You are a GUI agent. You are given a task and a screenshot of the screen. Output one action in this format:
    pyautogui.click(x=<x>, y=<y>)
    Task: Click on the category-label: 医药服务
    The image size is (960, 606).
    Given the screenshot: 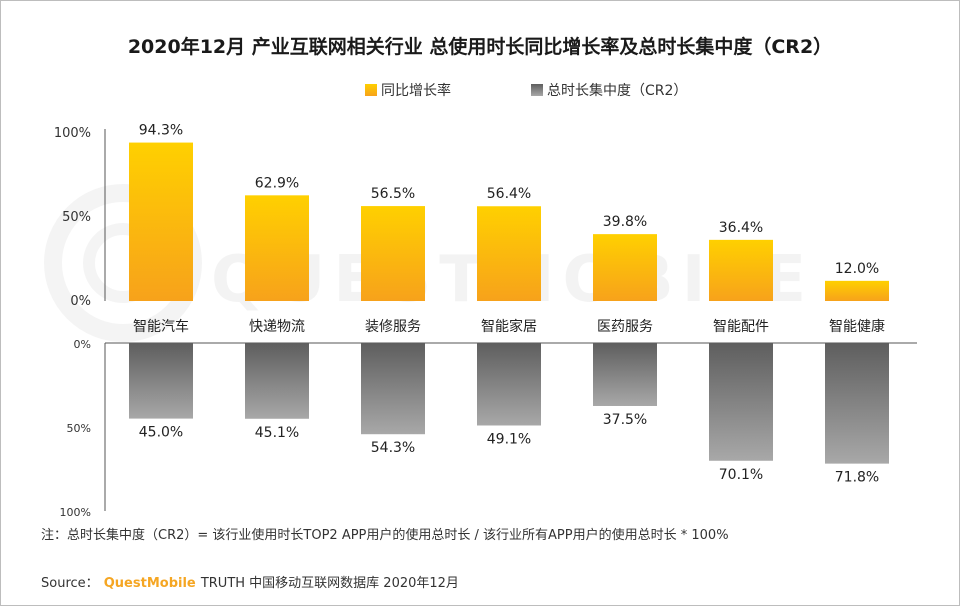 What is the action you would take?
    pyautogui.click(x=625, y=327)
    